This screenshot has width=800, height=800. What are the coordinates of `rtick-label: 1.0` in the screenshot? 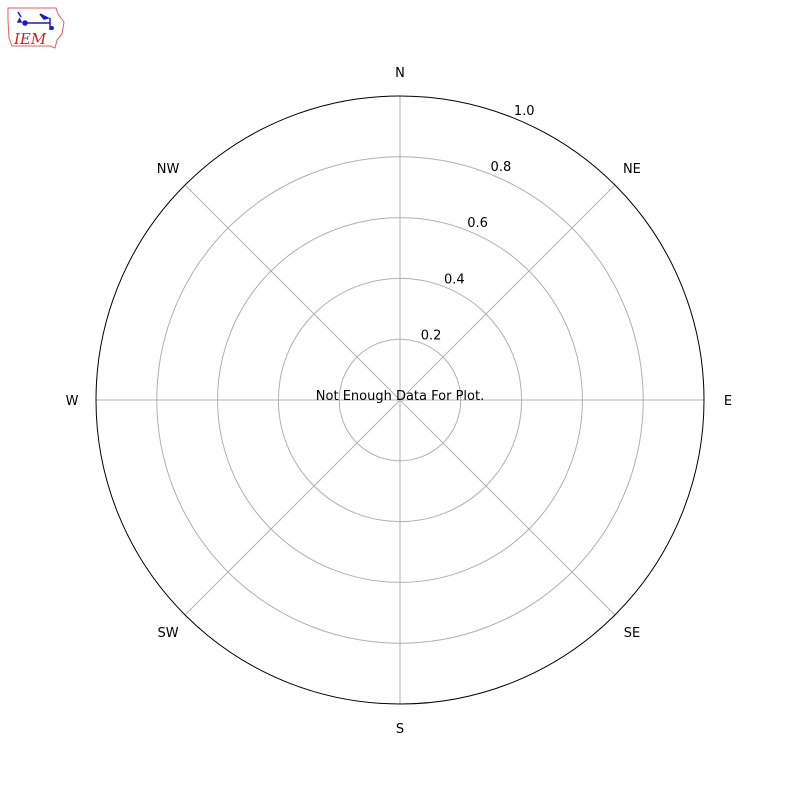 It's located at (524, 111).